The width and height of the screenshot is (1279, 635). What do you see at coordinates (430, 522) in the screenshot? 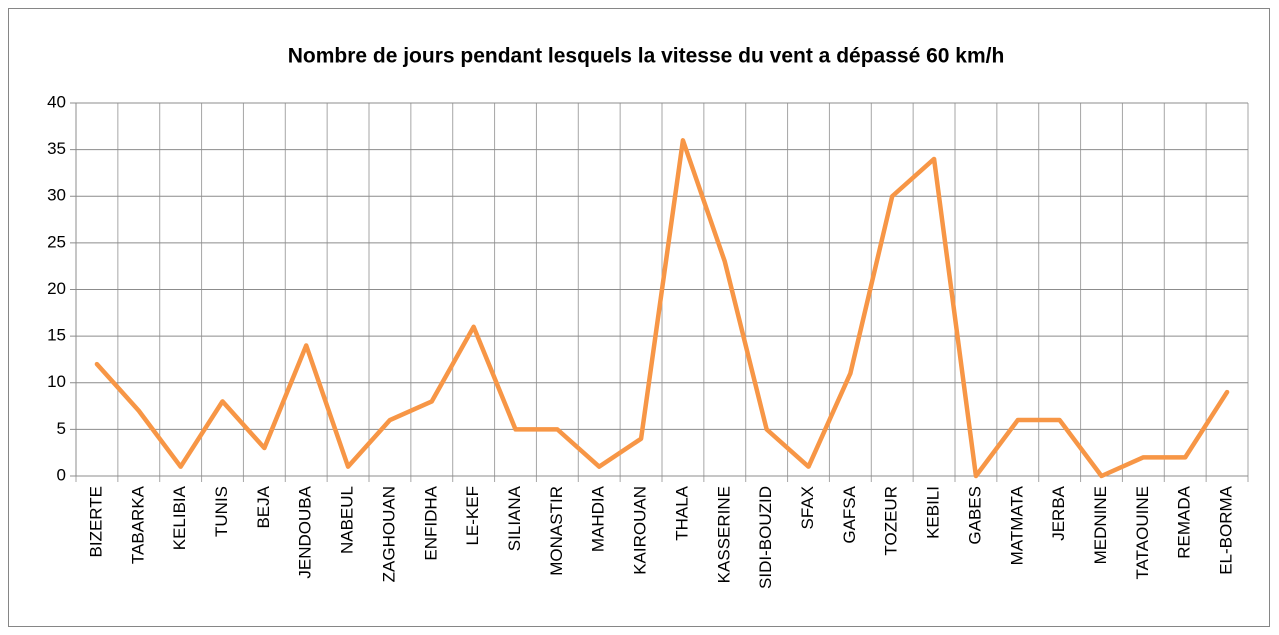
I see `x-tick-label: ENFIDHA` at bounding box center [430, 522].